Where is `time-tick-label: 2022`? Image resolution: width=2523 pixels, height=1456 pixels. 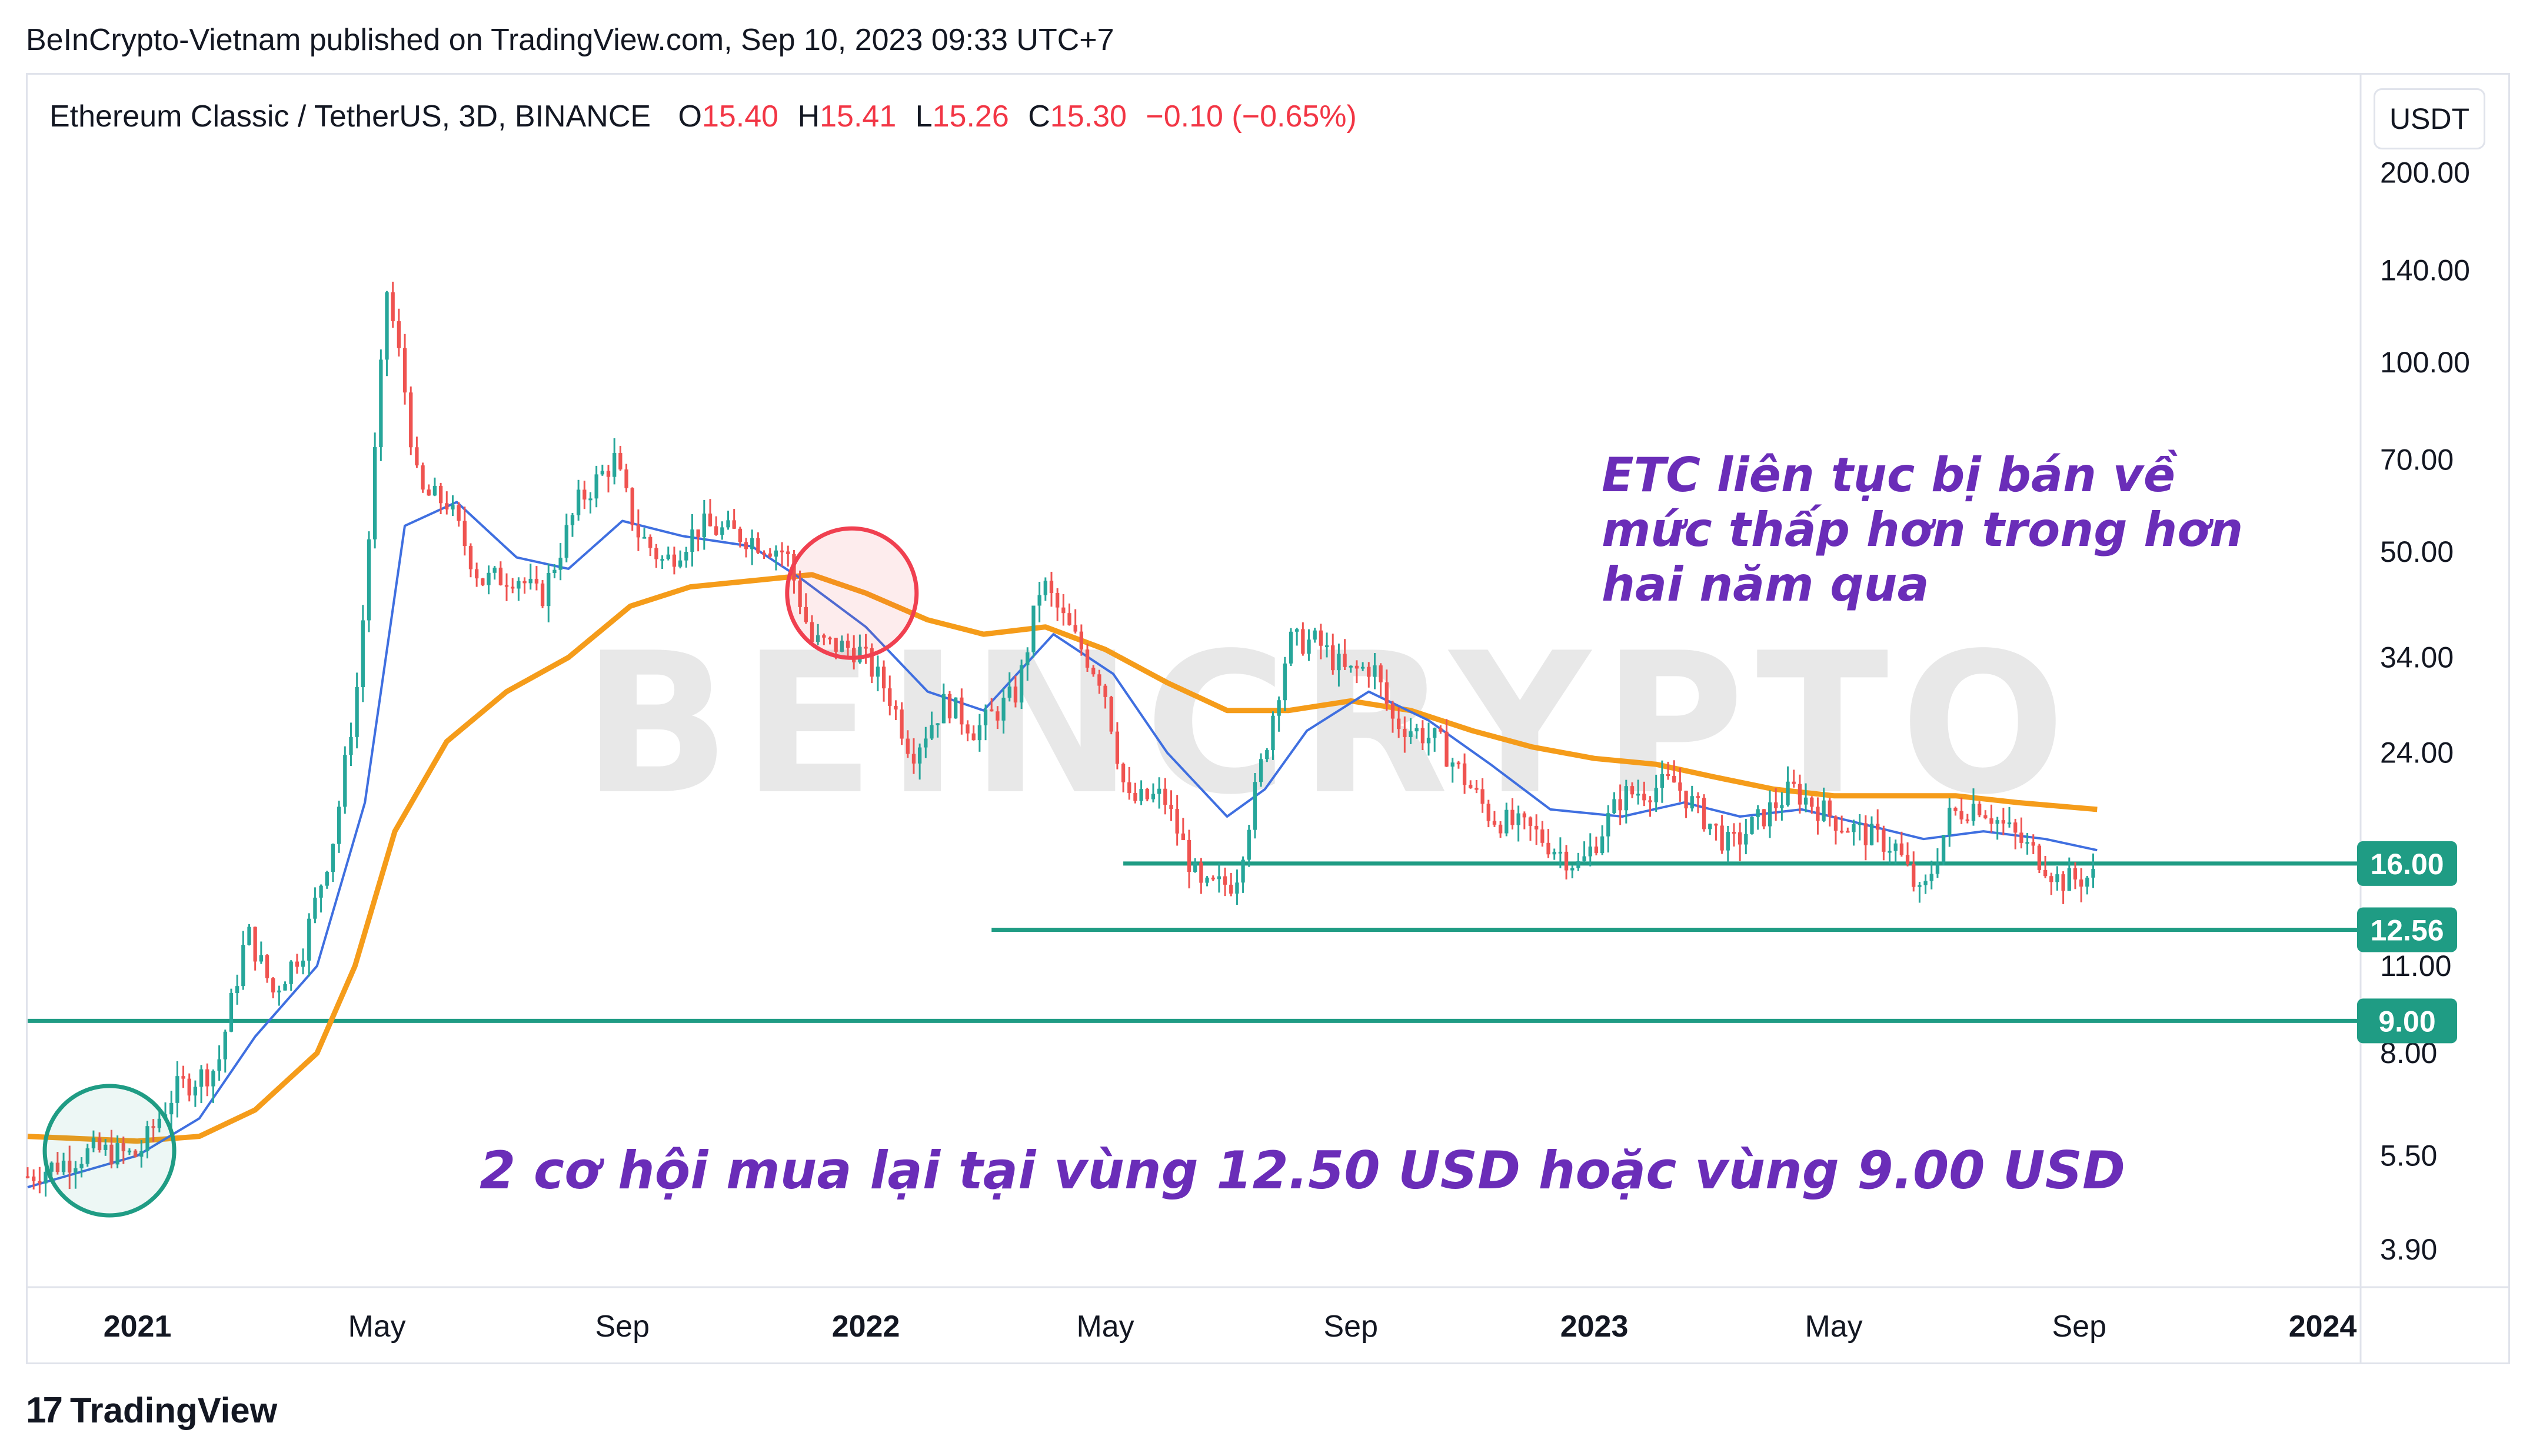 time-tick-label: 2022 is located at coordinates (866, 1327).